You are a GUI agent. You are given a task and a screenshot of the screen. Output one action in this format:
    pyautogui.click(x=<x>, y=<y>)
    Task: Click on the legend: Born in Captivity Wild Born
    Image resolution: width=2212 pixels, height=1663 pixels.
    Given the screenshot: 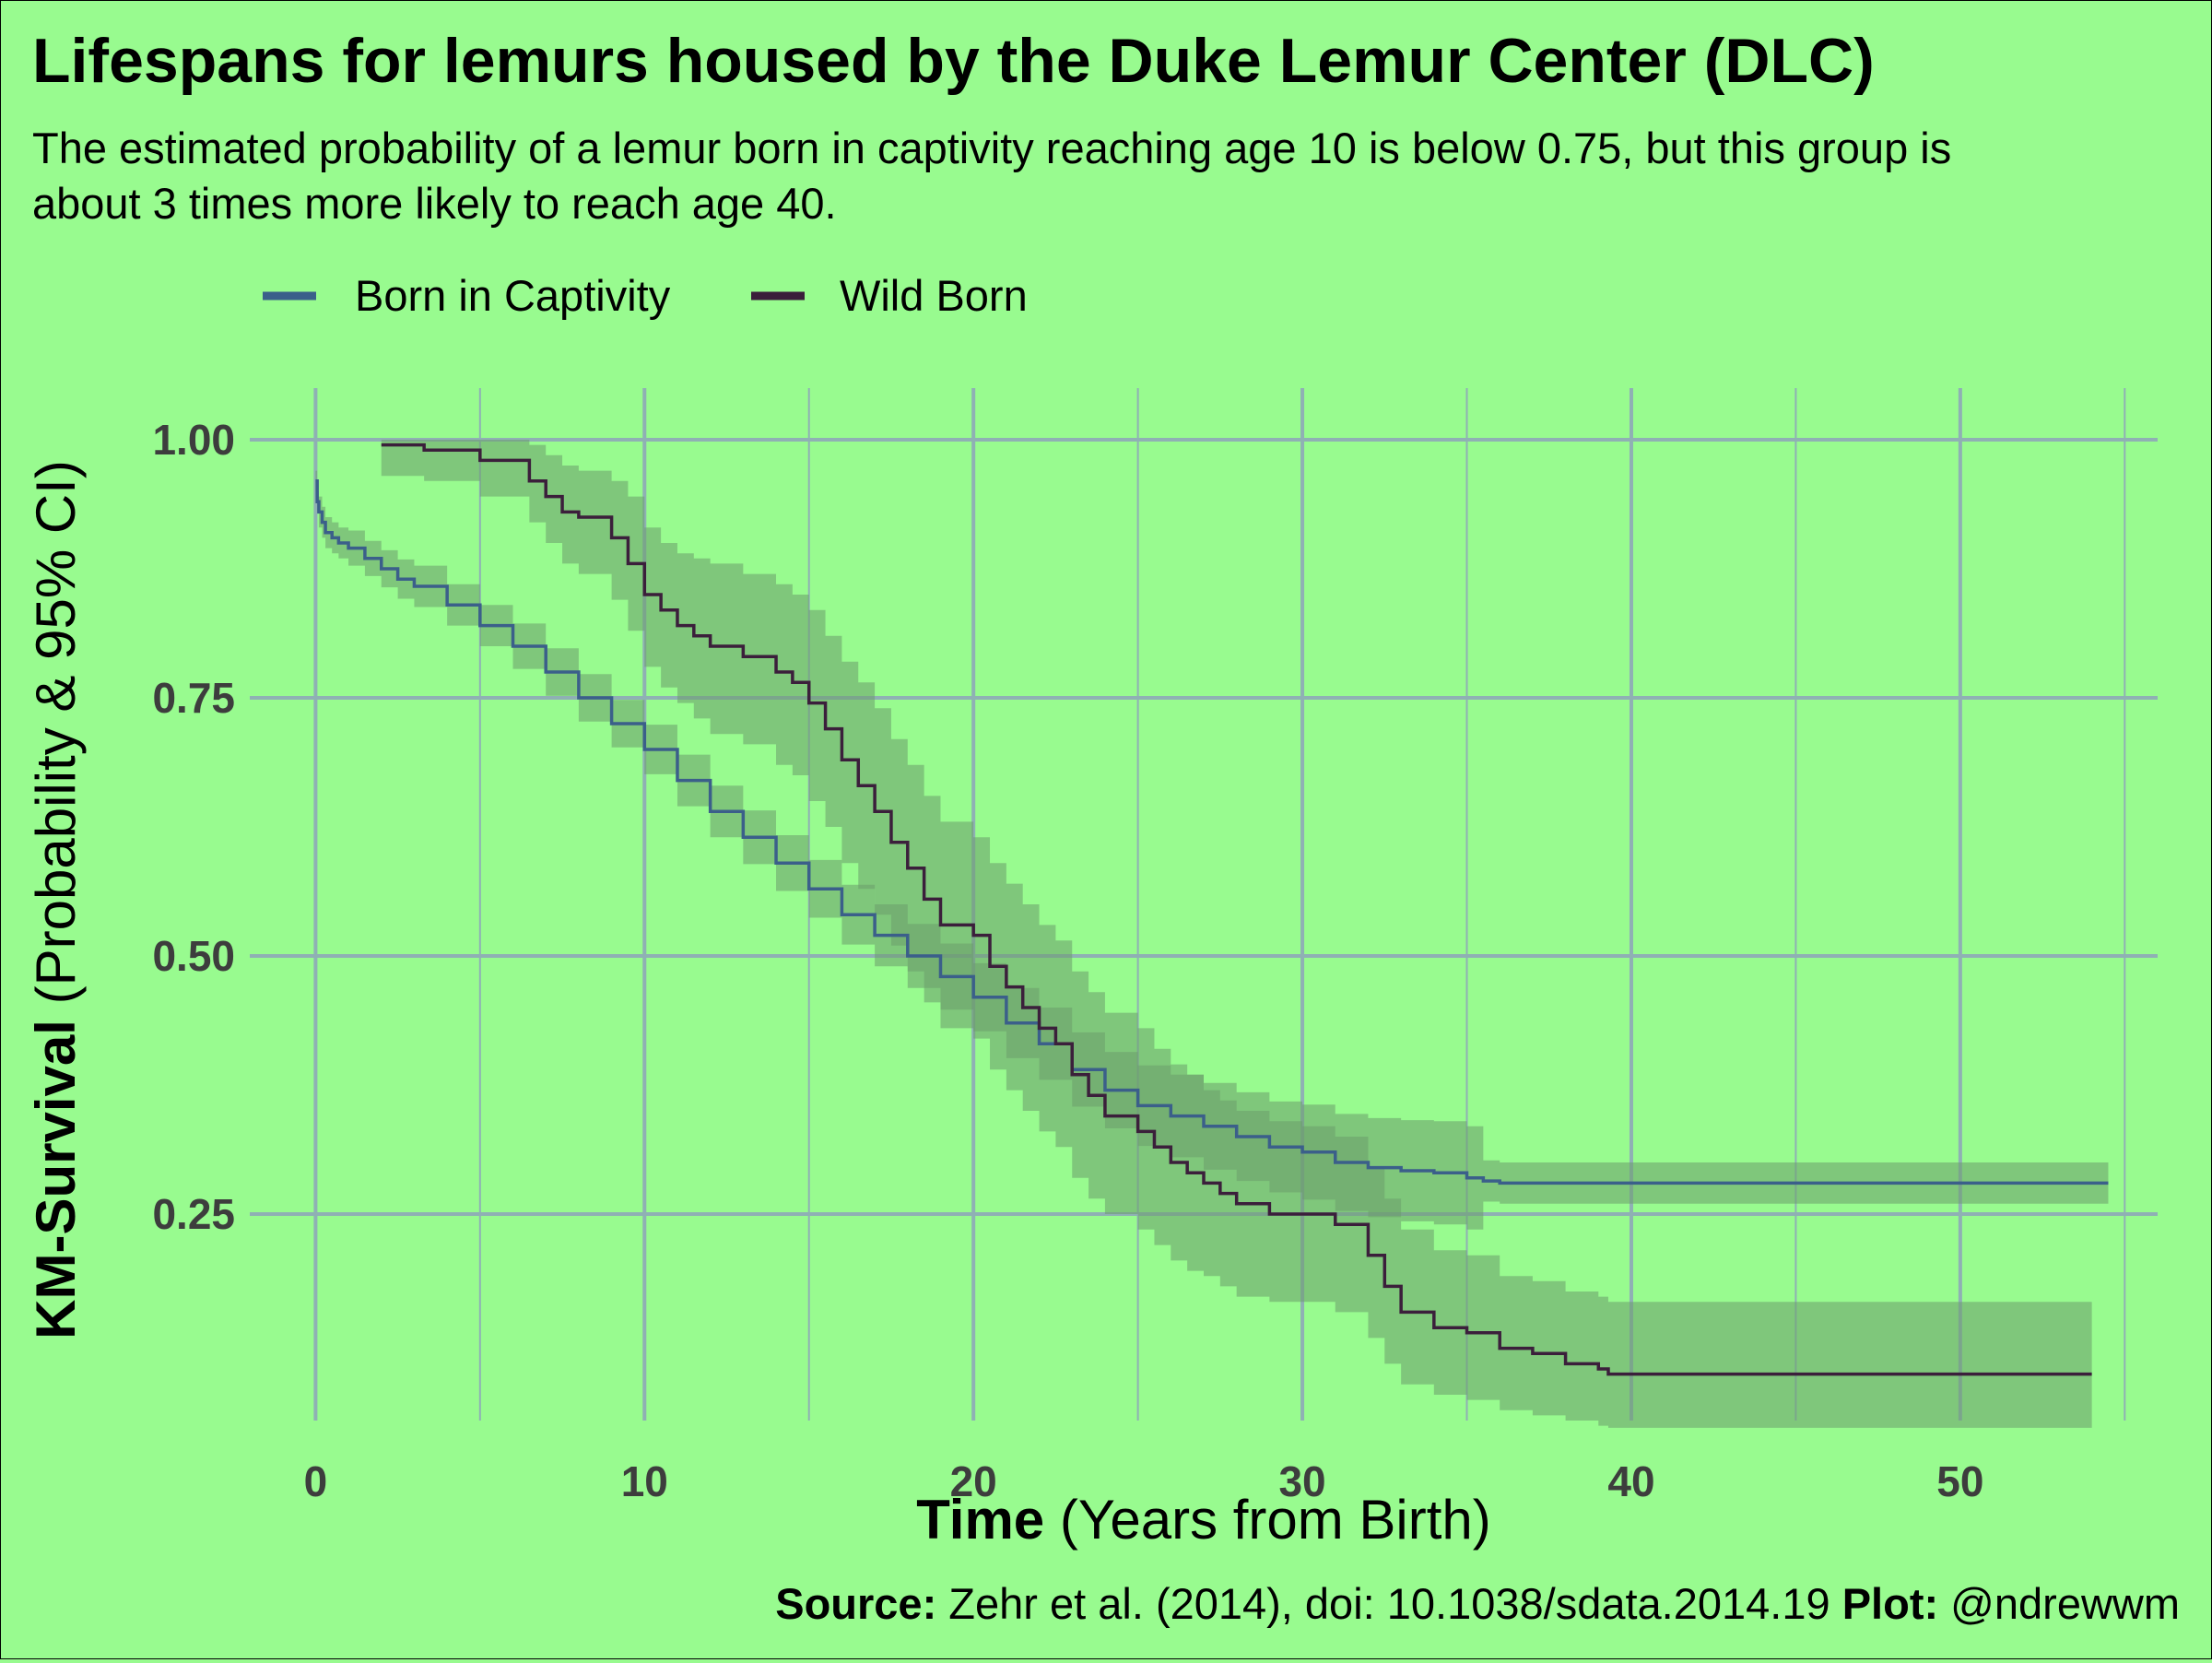 What is the action you would take?
    pyautogui.click(x=645, y=295)
    